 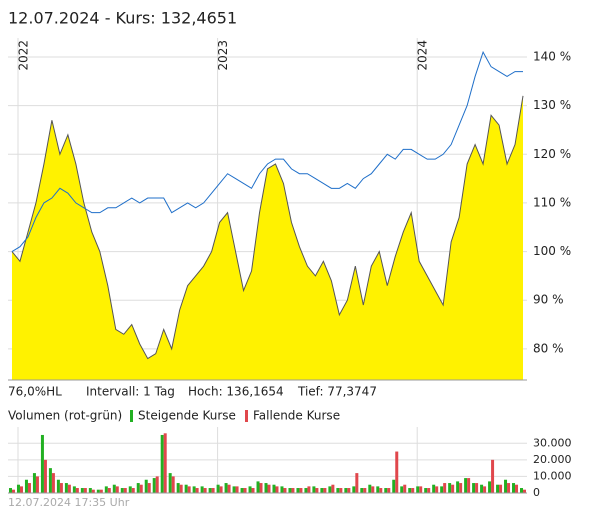 What do you see at coordinates (548, 348) in the screenshot?
I see `y-tick-label: 80 %` at bounding box center [548, 348].